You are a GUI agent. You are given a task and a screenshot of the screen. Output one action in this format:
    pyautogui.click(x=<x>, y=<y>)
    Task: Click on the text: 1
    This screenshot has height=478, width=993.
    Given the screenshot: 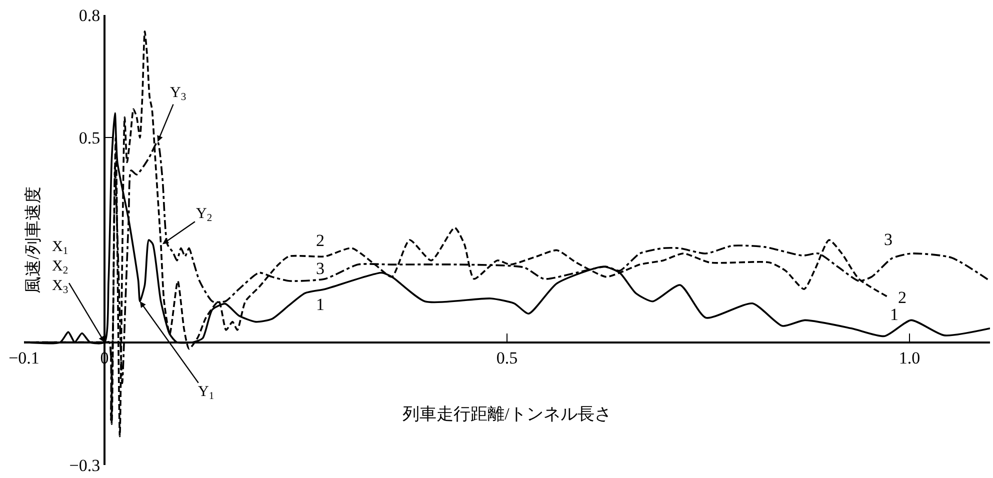 What is the action you would take?
    pyautogui.click(x=320, y=304)
    